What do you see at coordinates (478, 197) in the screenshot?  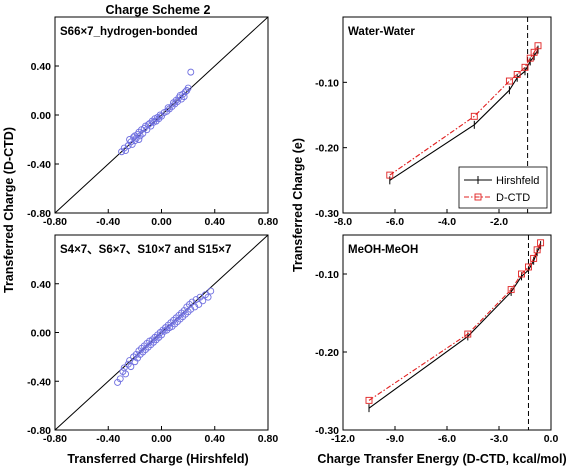 I see `legend-marker` at bounding box center [478, 197].